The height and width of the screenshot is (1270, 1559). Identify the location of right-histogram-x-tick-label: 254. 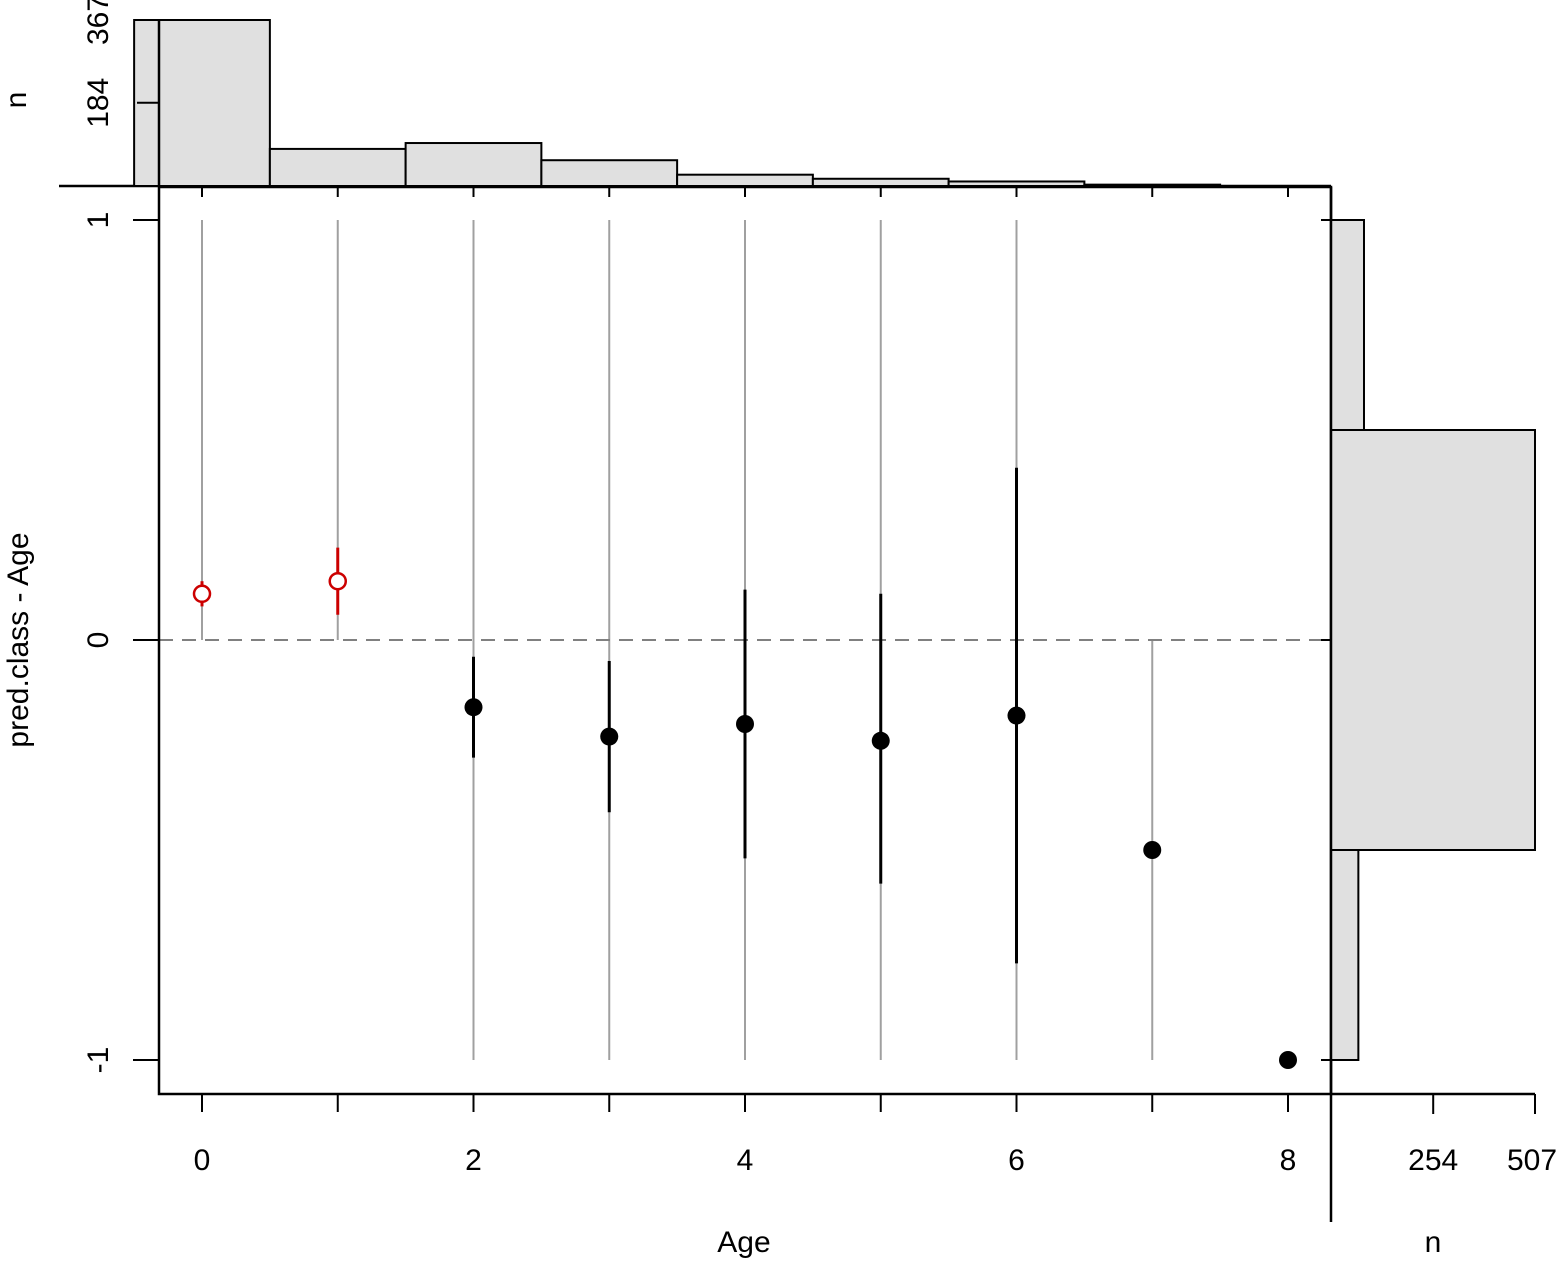
(1433, 1160).